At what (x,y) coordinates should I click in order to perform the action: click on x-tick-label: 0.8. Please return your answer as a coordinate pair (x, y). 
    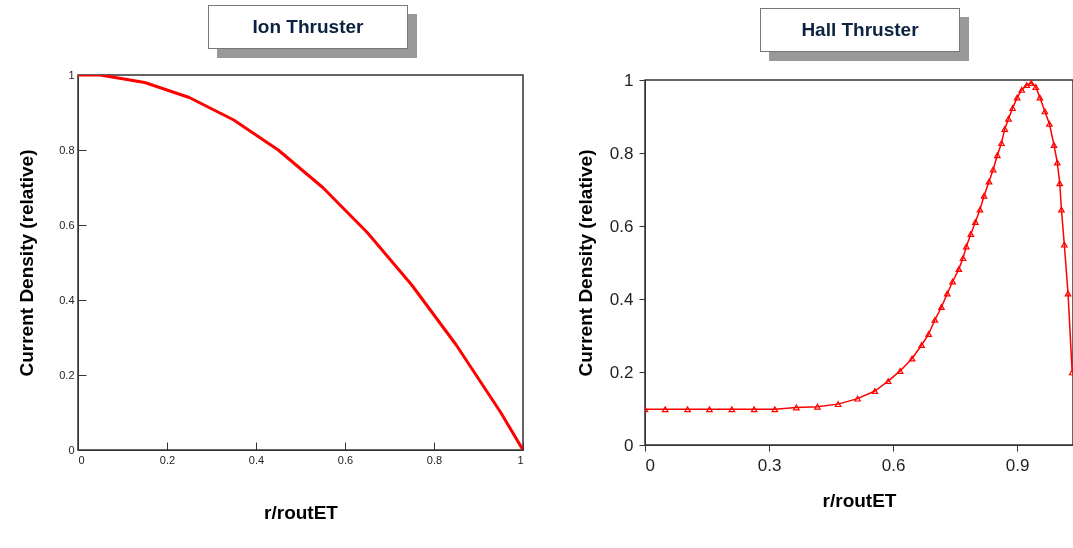
    Looking at the image, I should click on (434, 459).